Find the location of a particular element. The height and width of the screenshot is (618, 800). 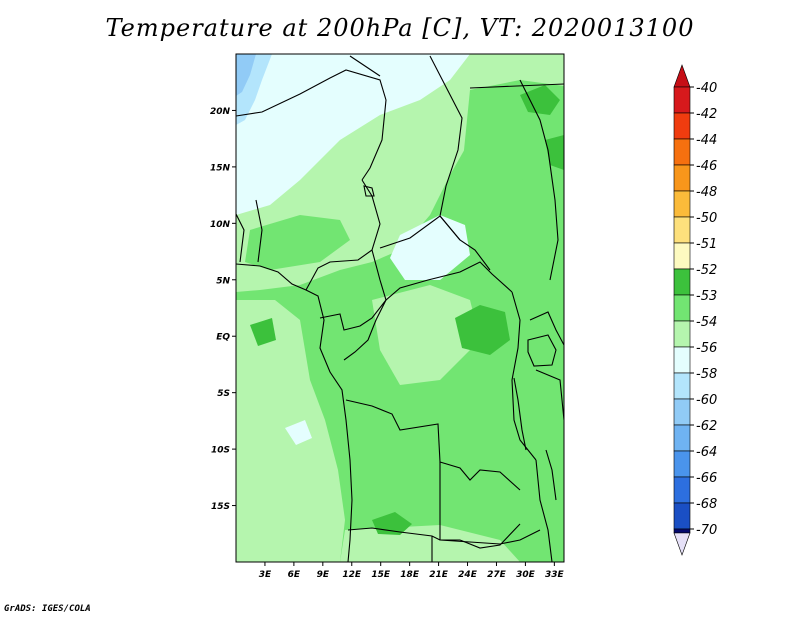

border-north-horizontal is located at coordinates (311, 125).